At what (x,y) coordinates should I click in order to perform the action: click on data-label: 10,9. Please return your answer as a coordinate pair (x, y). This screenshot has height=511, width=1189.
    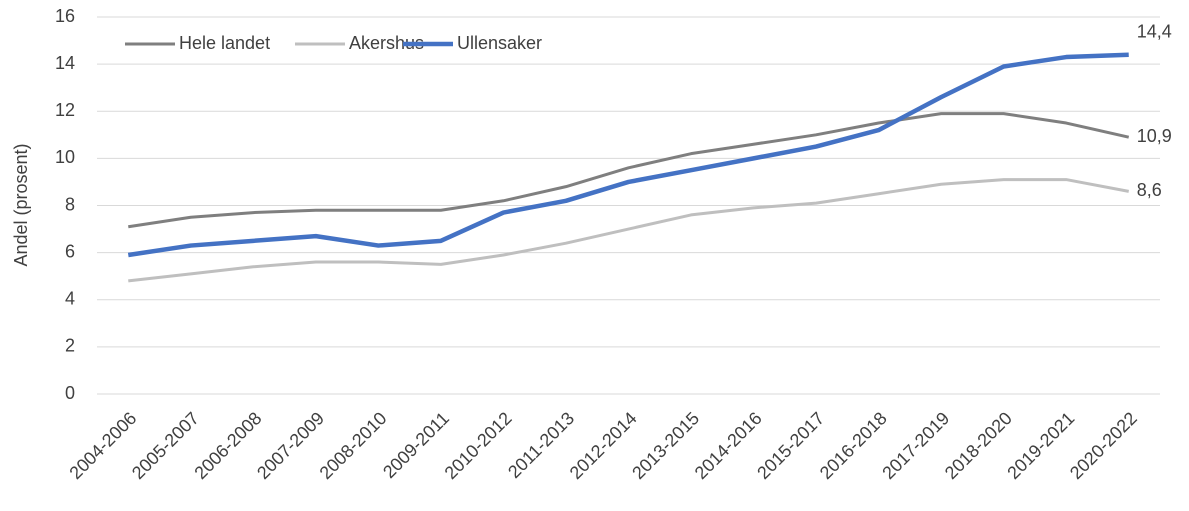
    Looking at the image, I should click on (1154, 136).